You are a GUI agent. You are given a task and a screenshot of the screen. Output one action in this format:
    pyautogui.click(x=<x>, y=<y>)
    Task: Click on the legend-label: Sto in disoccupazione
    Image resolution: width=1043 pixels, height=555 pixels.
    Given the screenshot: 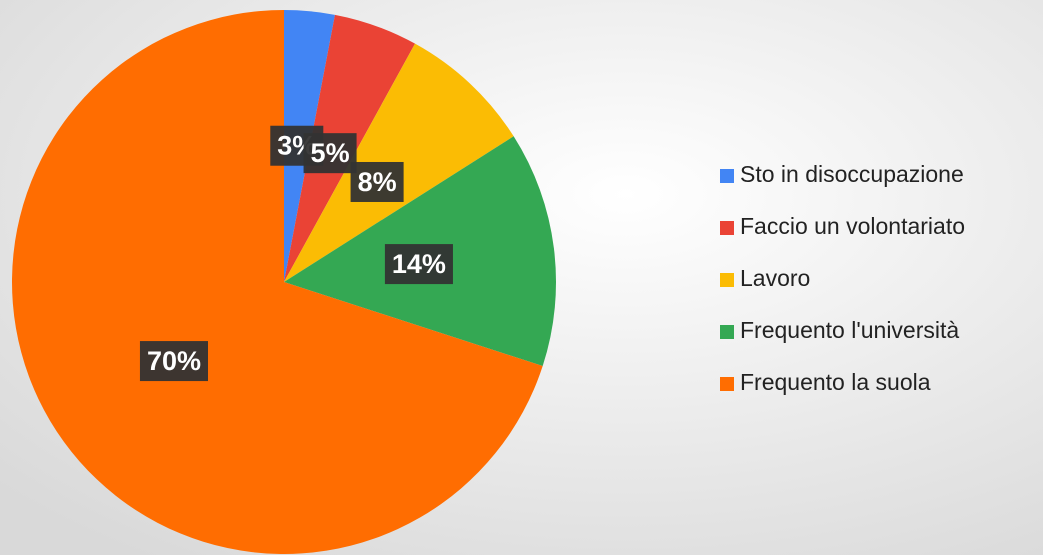 What is the action you would take?
    pyautogui.click(x=852, y=174)
    